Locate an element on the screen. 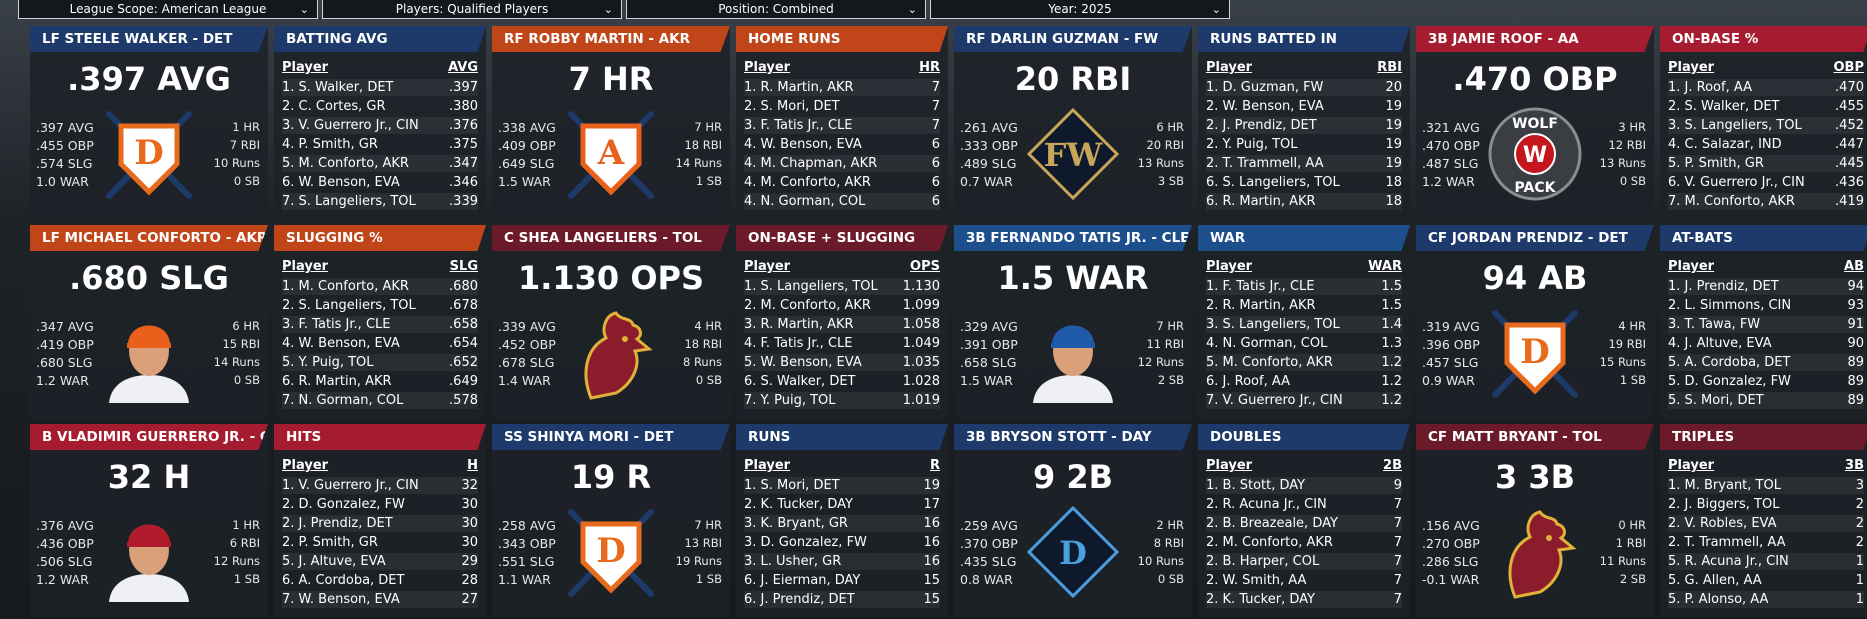  stat-line: .419 OBP is located at coordinates (65, 344).